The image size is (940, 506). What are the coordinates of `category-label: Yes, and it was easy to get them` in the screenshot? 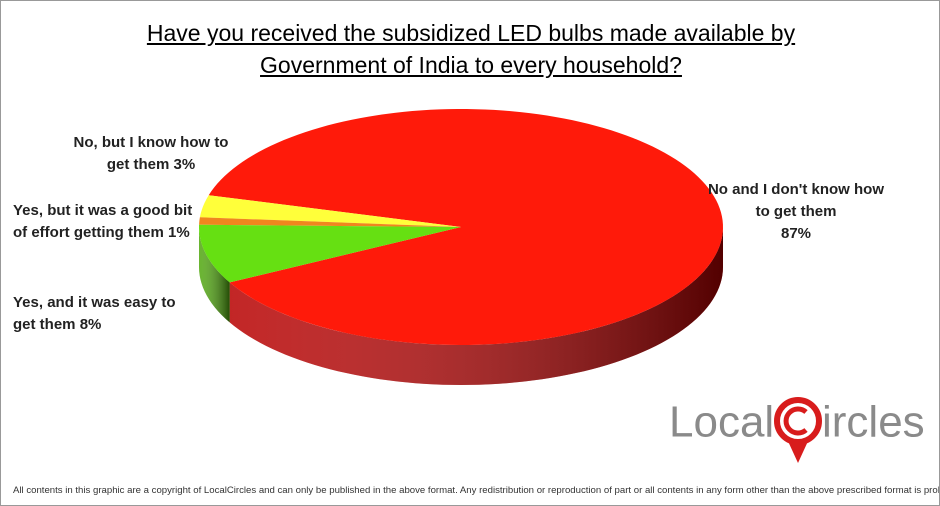 It's located at (94, 313).